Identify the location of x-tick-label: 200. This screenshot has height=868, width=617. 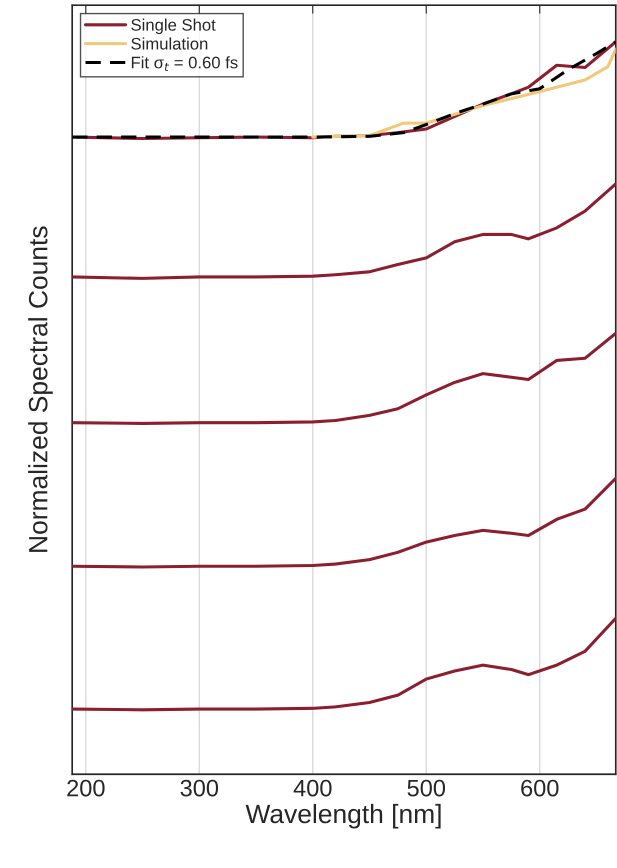
(86, 788).